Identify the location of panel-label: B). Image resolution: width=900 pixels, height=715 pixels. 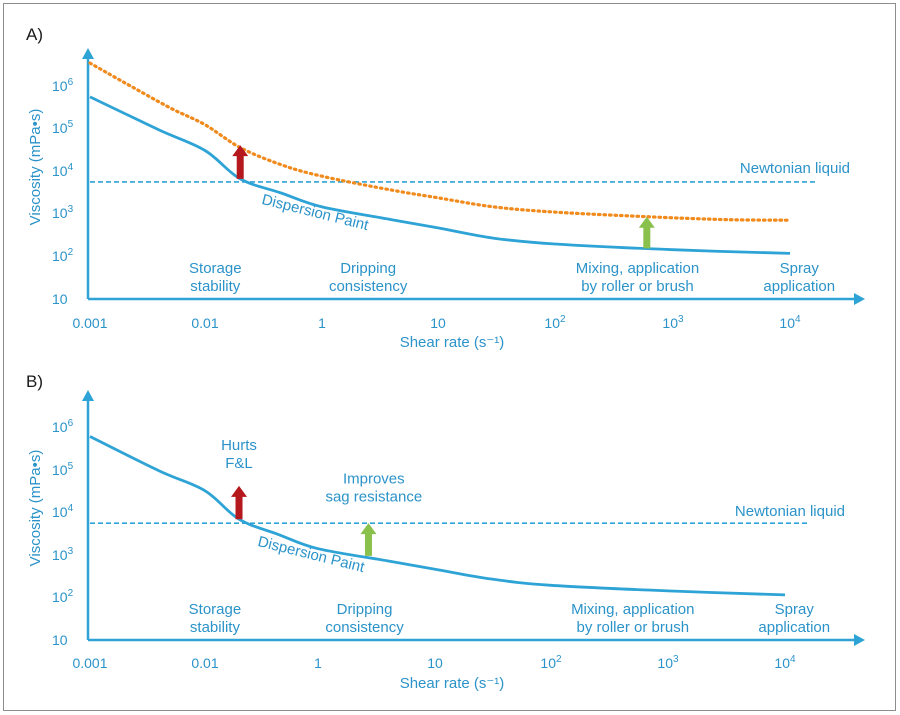
(34, 381).